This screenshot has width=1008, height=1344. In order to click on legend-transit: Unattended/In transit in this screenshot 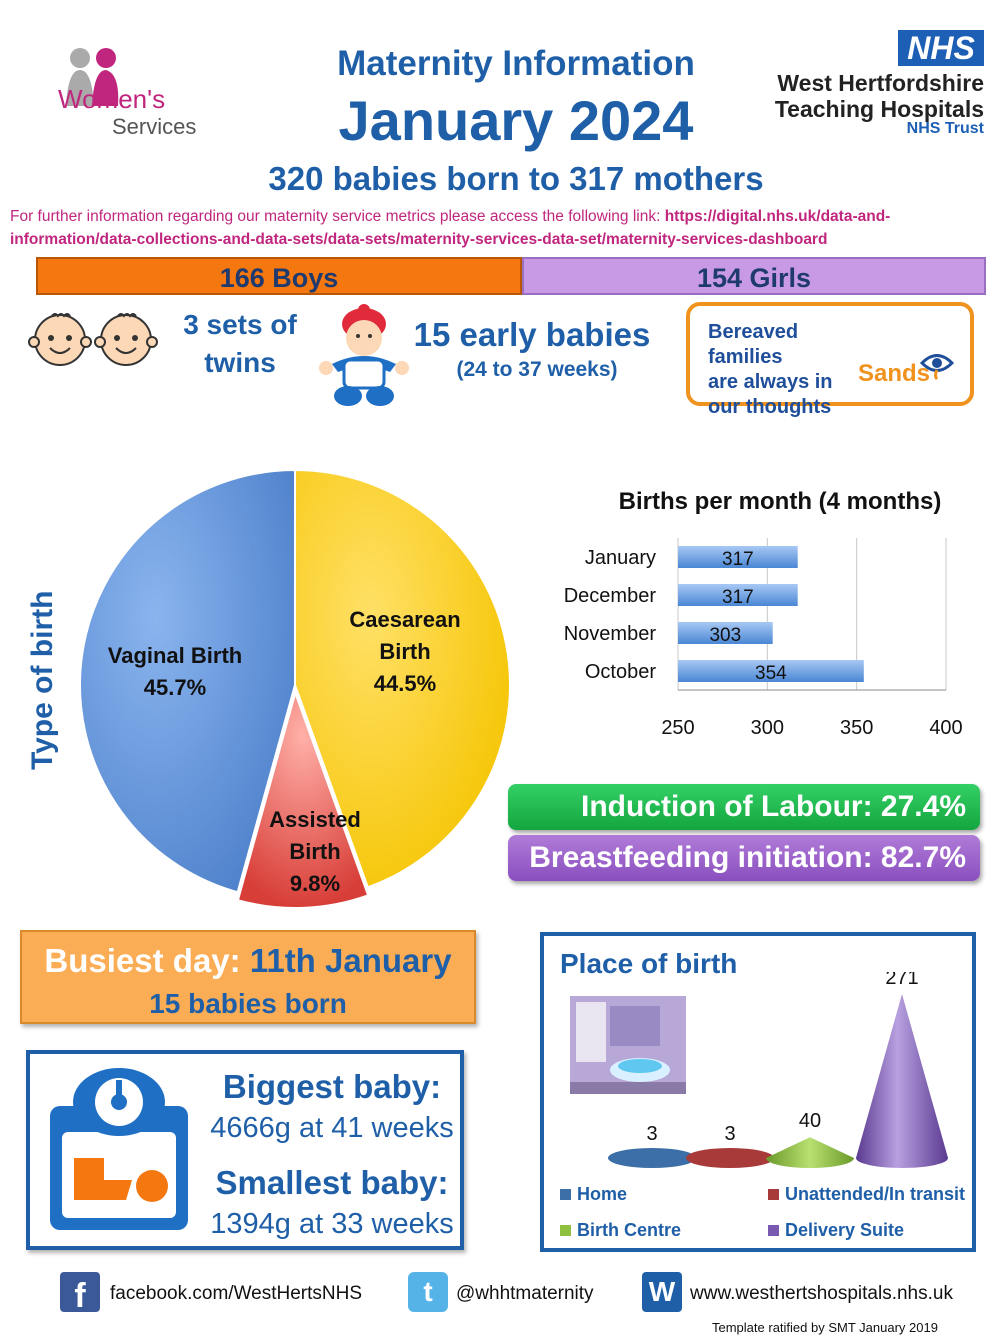, I will do `click(866, 1194)`.